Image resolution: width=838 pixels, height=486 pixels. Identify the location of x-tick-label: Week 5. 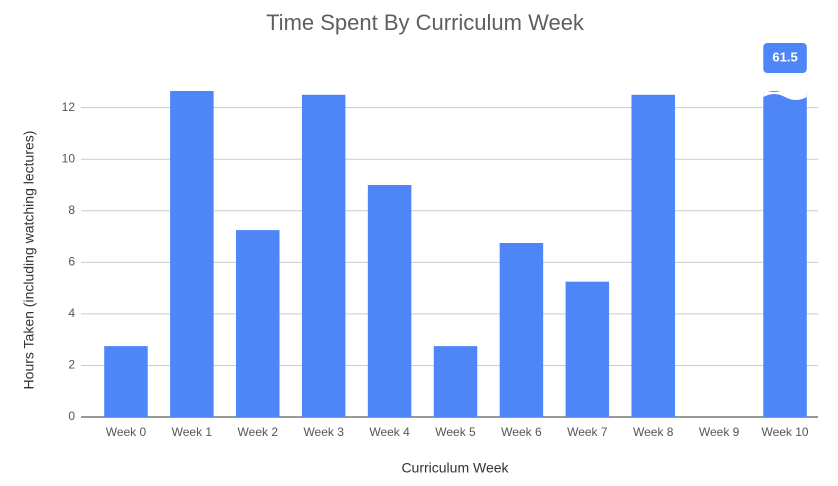
(455, 432).